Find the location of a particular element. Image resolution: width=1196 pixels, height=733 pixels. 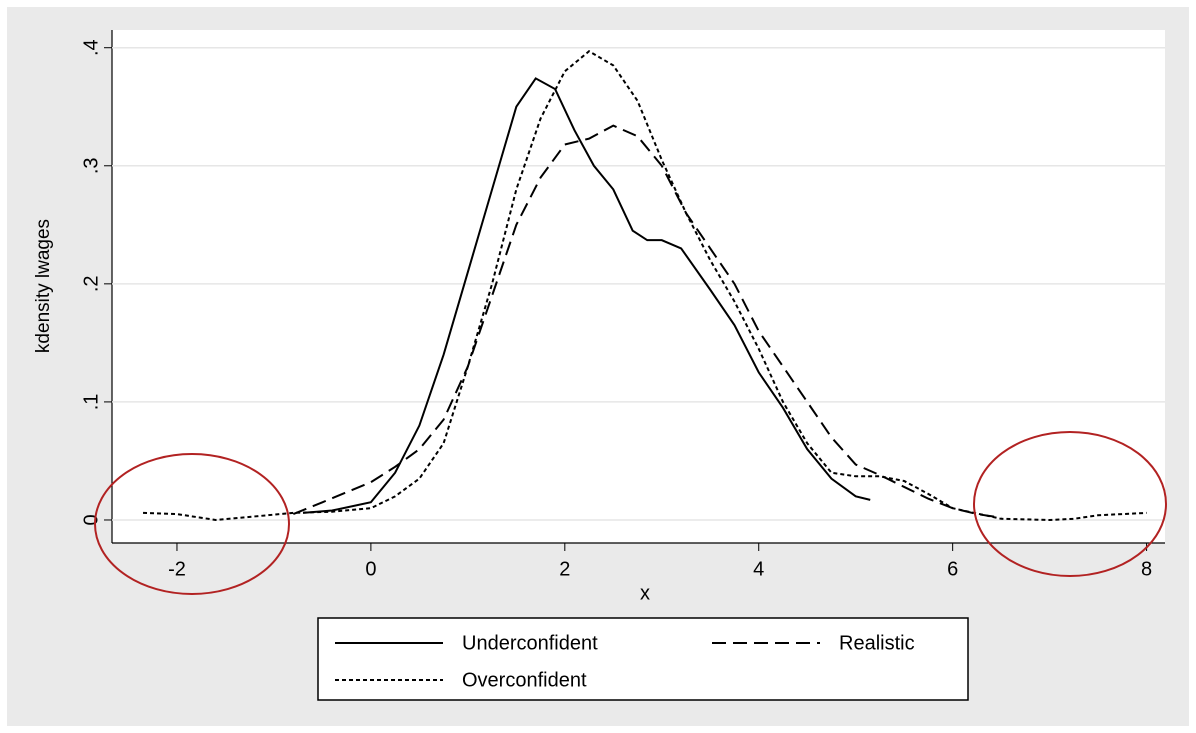

y-tick-label: .2 is located at coordinates (91, 283).